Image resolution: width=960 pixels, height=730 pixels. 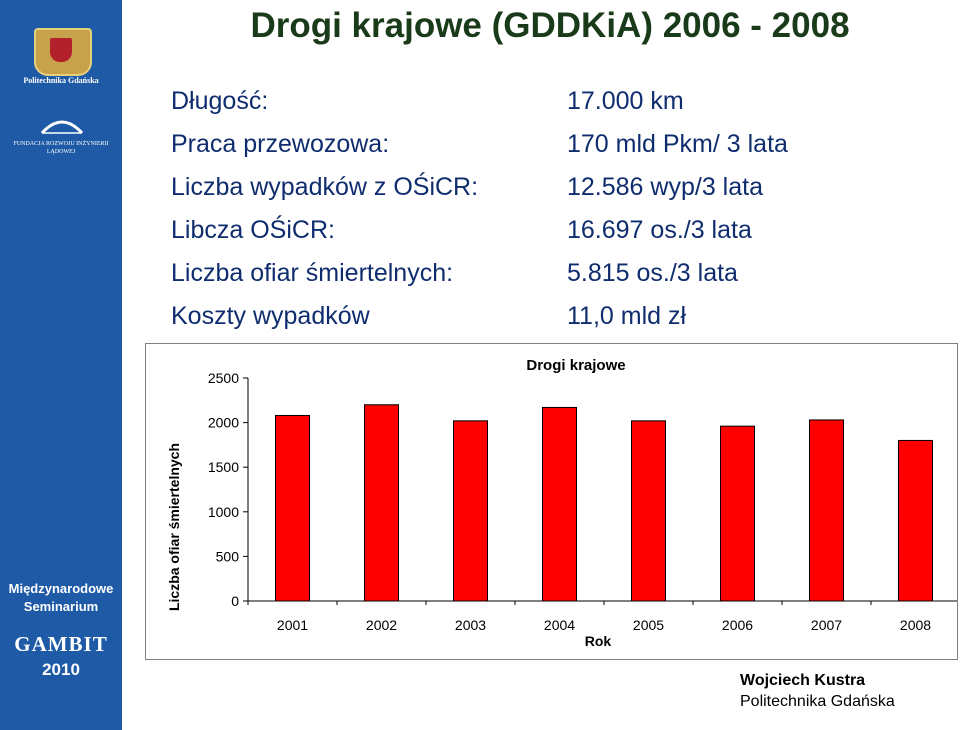 I want to click on author-affiliation: Politechnika Gdańska, so click(x=817, y=701).